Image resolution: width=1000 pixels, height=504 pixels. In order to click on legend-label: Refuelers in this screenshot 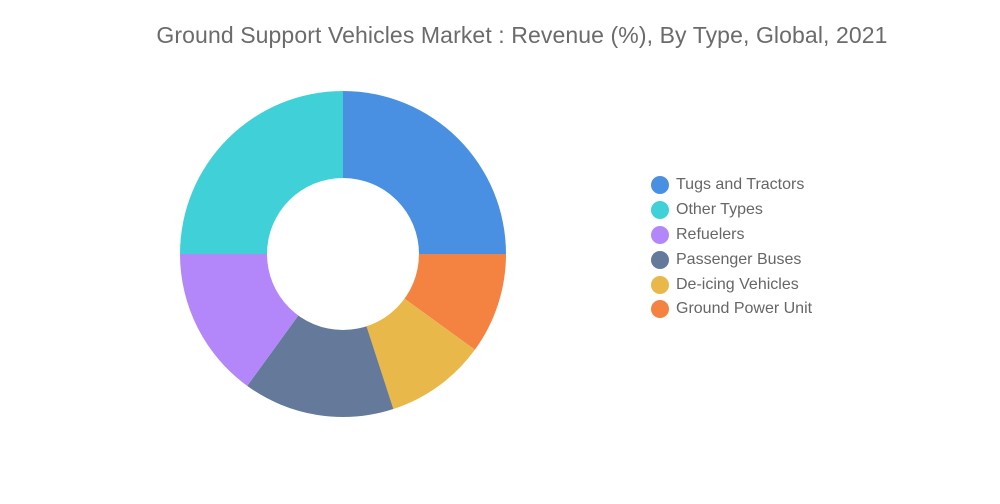, I will do `click(710, 234)`.